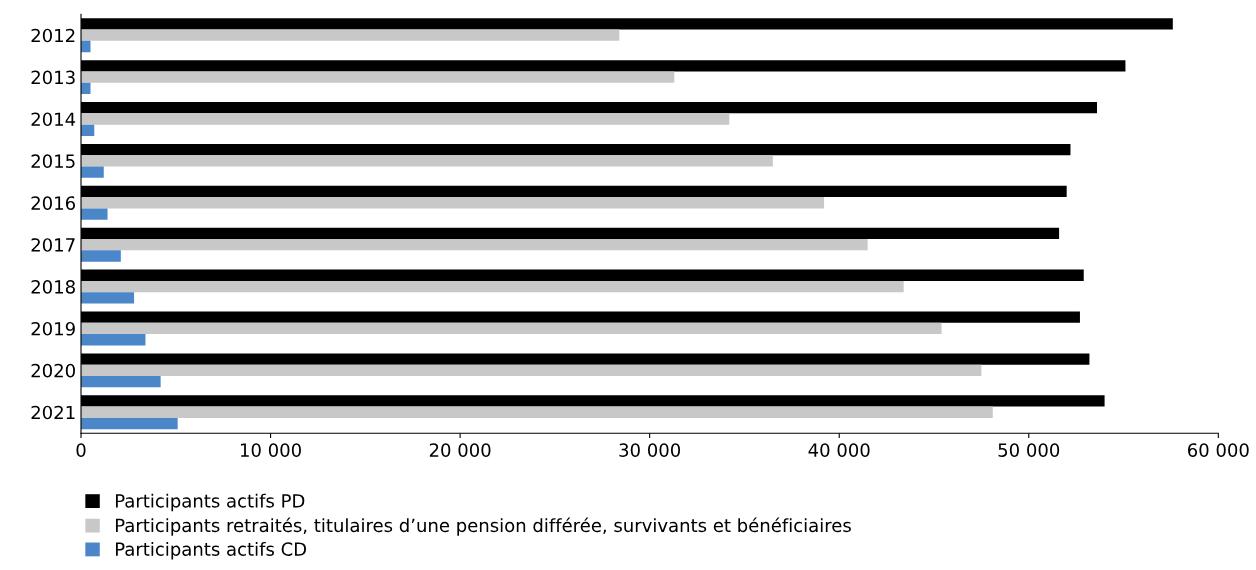 This screenshot has width=1256, height=570. I want to click on y-tick-label: 2019, so click(53, 328).